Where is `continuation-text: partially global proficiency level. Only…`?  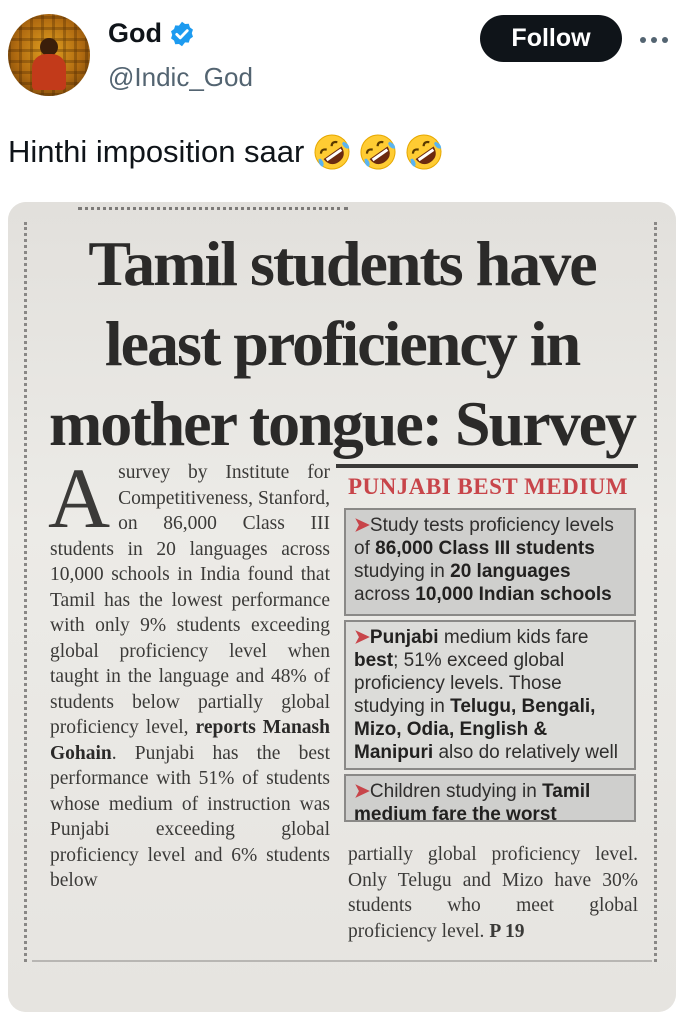
continuation-text: partially global proficiency level. Only… is located at coordinates (493, 893).